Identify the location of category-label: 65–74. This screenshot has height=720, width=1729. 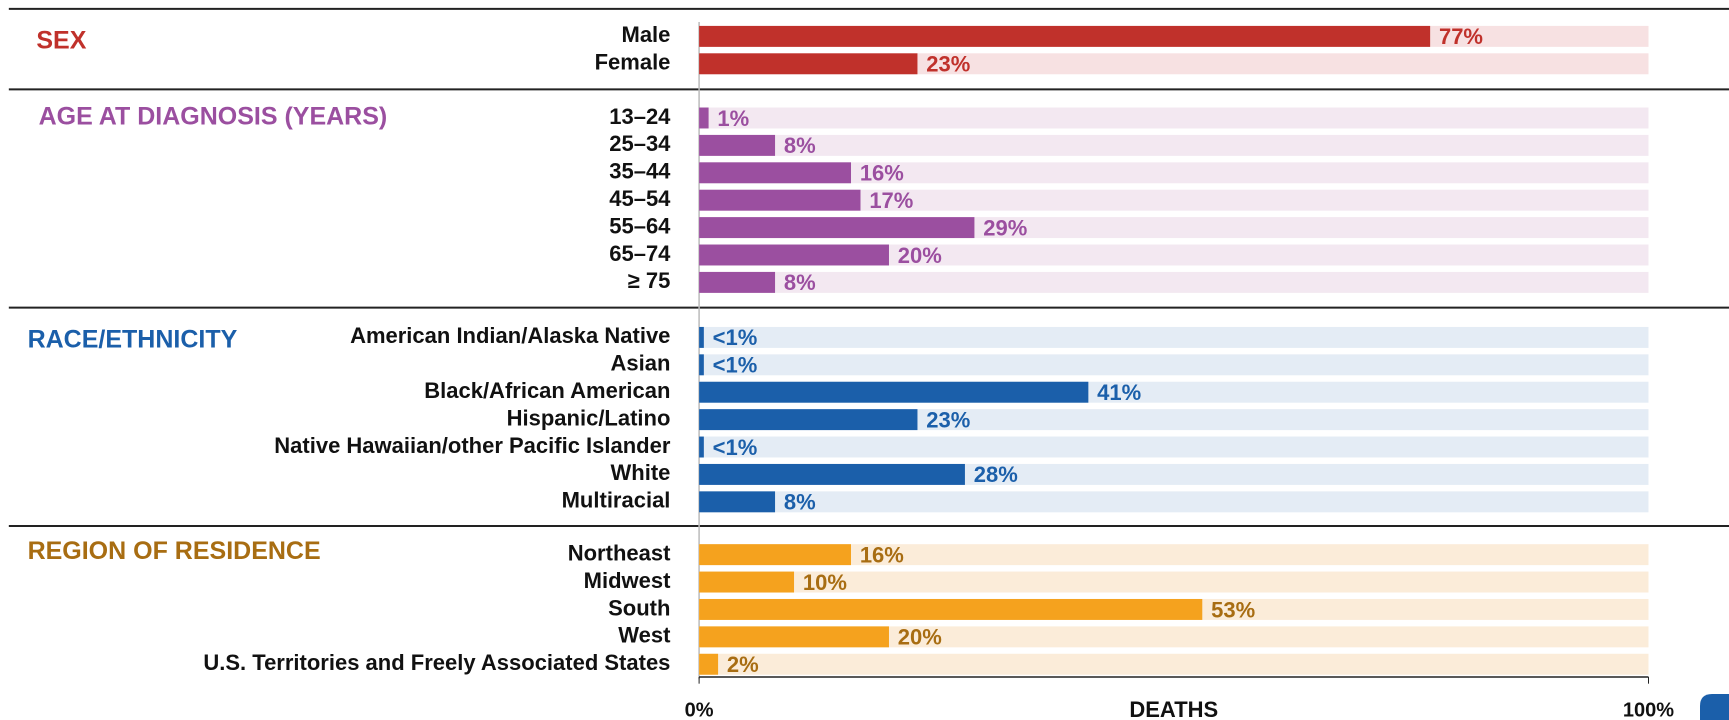
(640, 253).